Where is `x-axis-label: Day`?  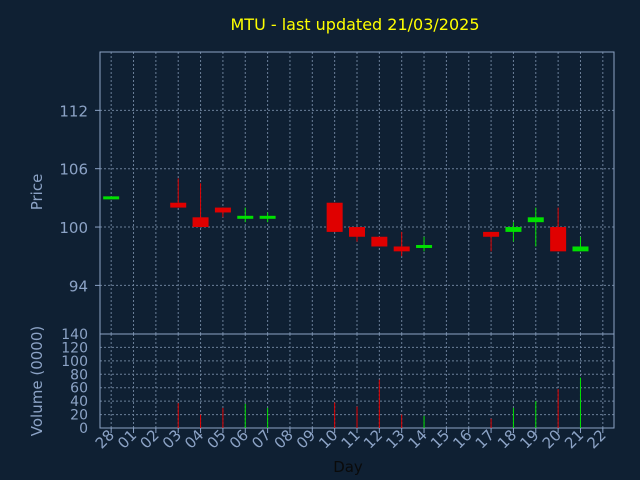
x-axis-label: Day is located at coordinates (348, 467).